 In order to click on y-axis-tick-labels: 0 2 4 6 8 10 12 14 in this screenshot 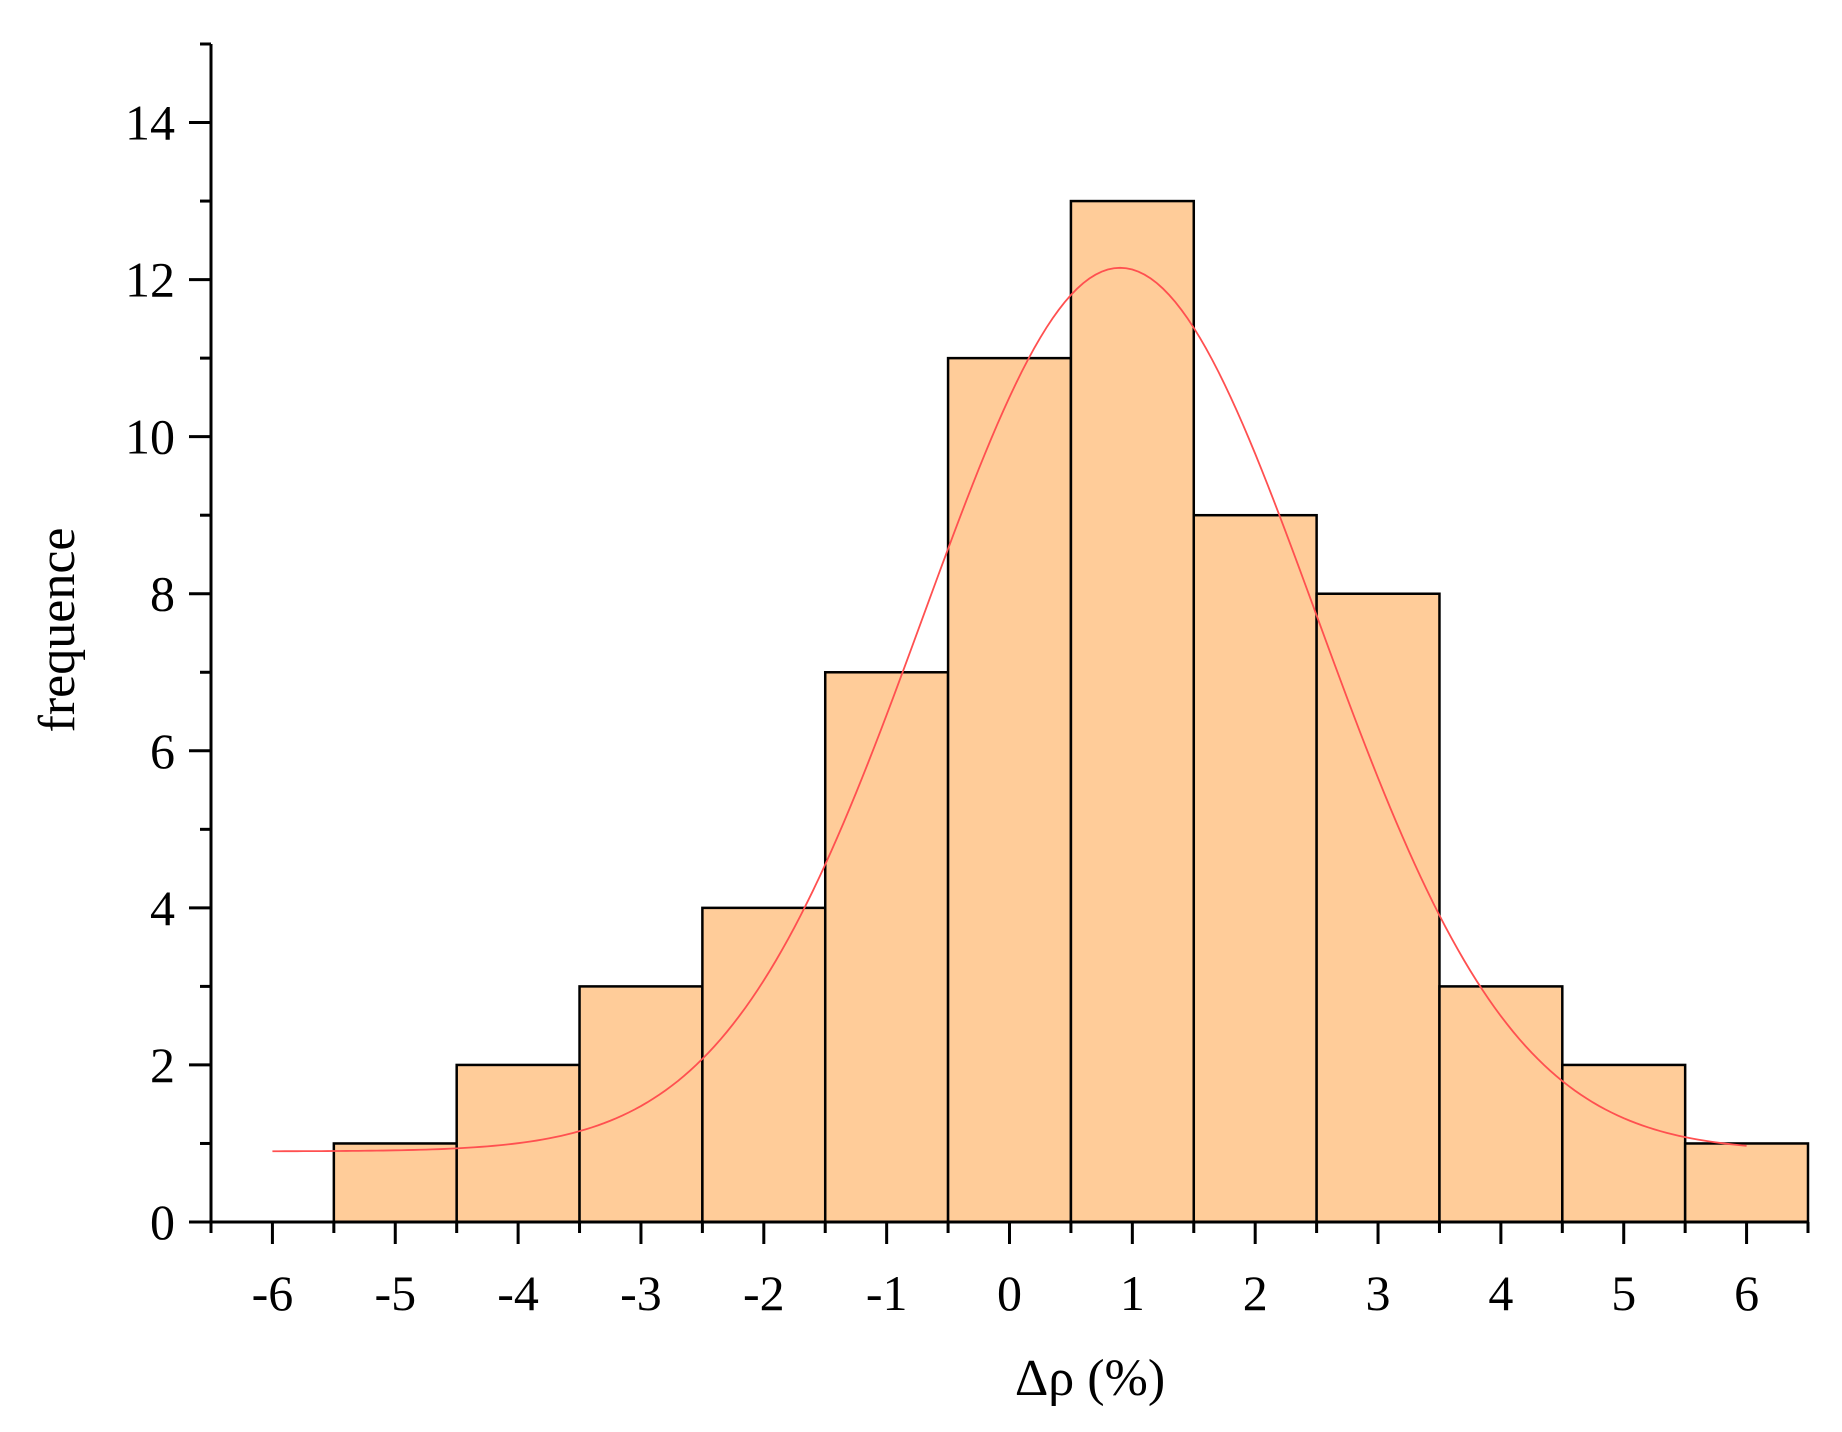, I will do `click(150, 672)`.